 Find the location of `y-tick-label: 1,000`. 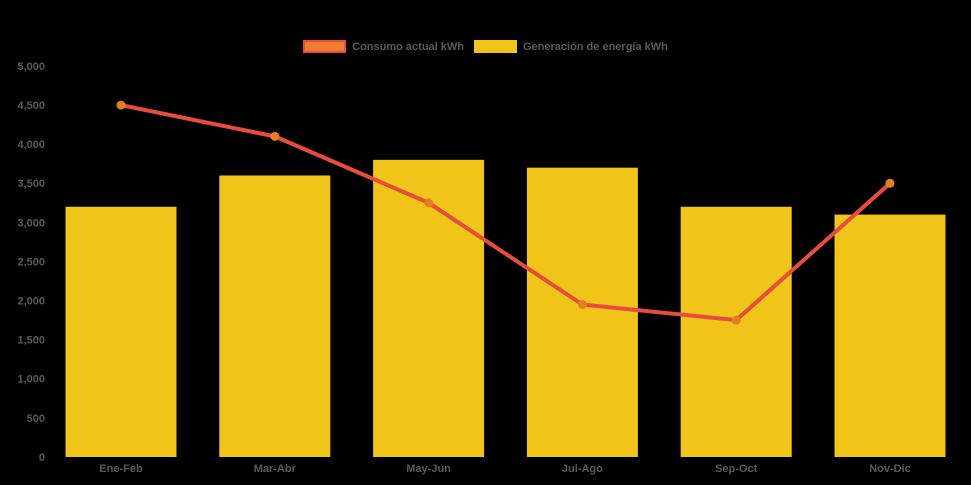

y-tick-label: 1,000 is located at coordinates (31, 380).